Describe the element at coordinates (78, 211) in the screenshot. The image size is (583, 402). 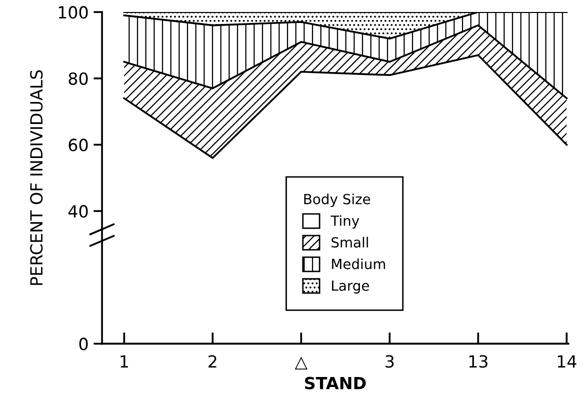
I see `y-tick-label: 40` at that location.